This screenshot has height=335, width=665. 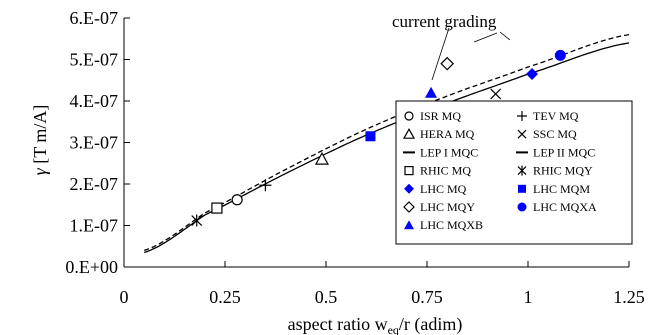 I want to click on y-tick-label: 4.E-07, so click(x=94, y=101).